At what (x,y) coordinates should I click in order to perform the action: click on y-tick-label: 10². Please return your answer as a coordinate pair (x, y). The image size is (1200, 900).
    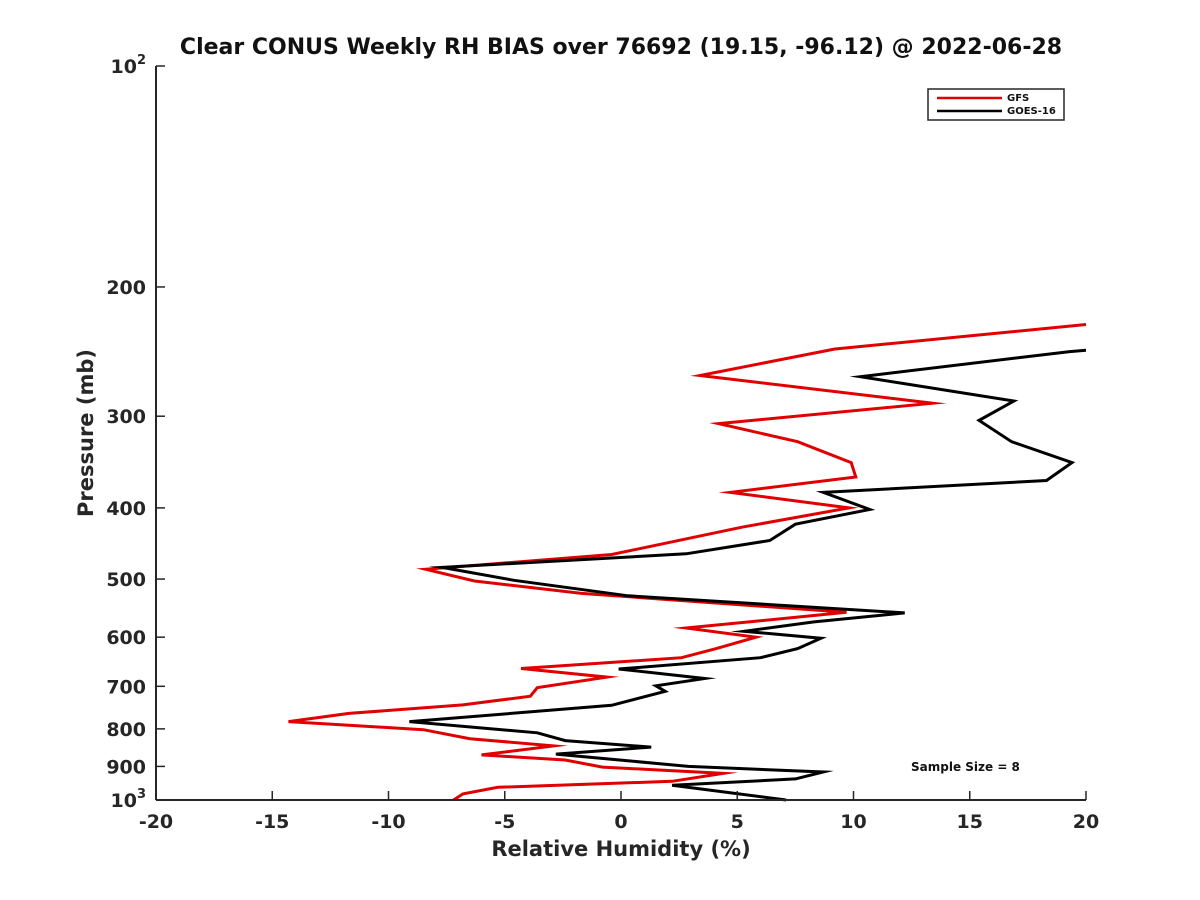
    Looking at the image, I should click on (129, 65).